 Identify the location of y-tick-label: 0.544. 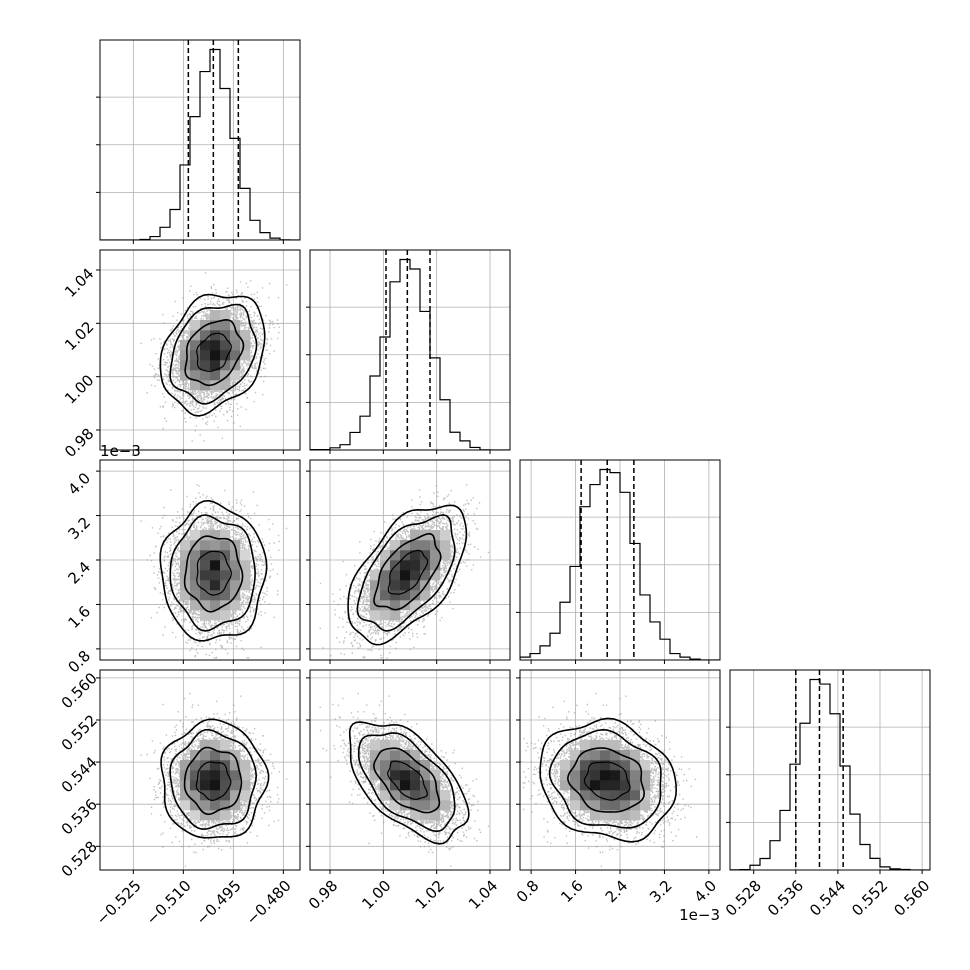
(79, 774).